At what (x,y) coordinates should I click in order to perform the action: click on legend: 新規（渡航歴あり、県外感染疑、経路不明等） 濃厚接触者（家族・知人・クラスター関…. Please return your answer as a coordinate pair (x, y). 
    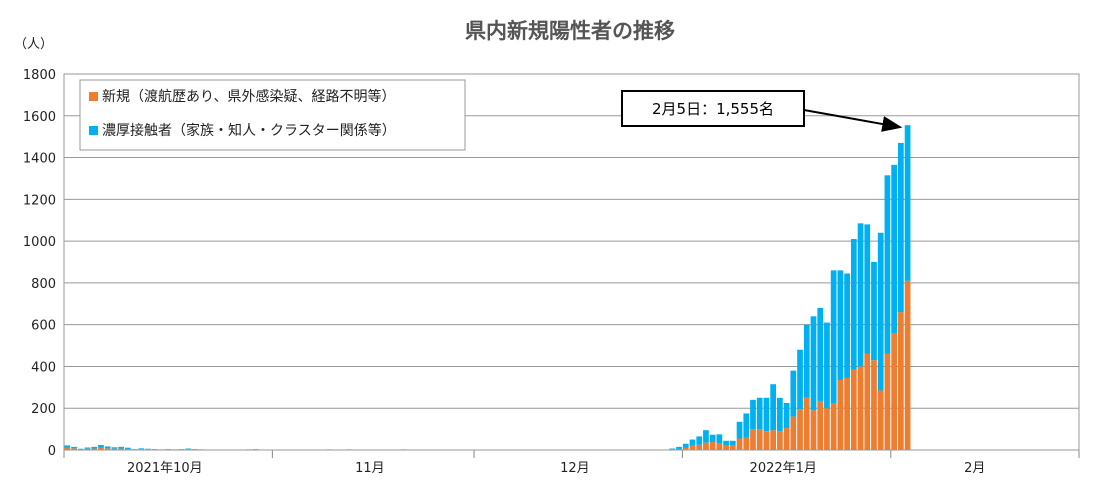
    Looking at the image, I should click on (272, 115).